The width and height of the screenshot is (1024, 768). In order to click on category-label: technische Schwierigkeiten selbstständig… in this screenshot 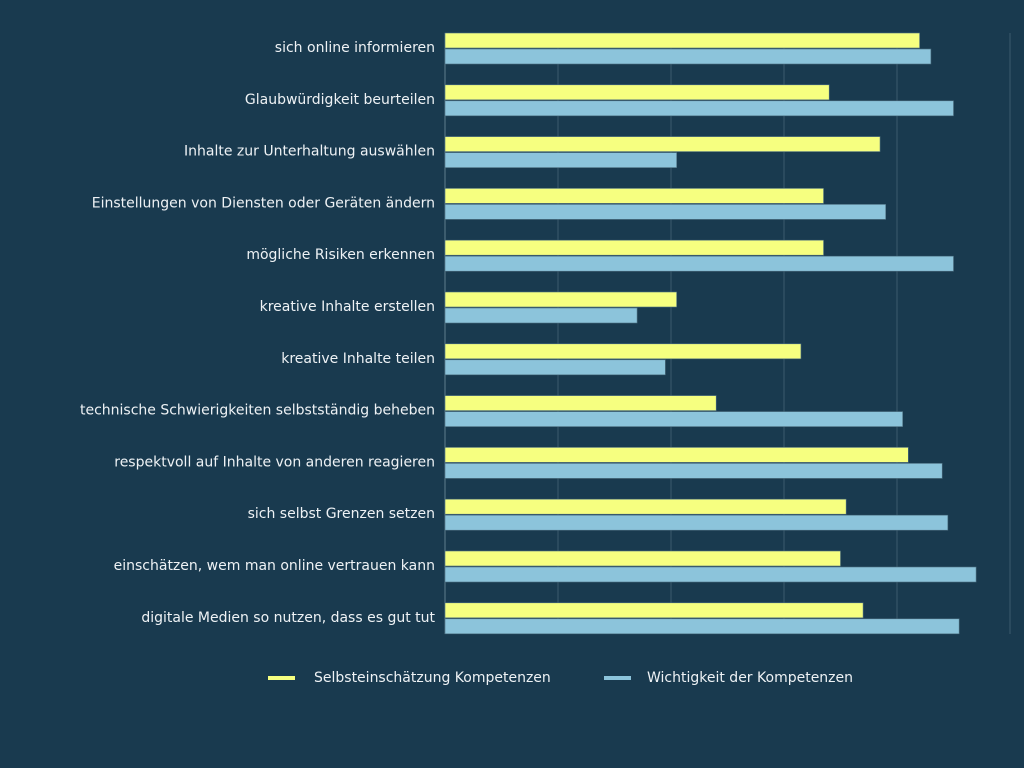, I will do `click(257, 411)`.